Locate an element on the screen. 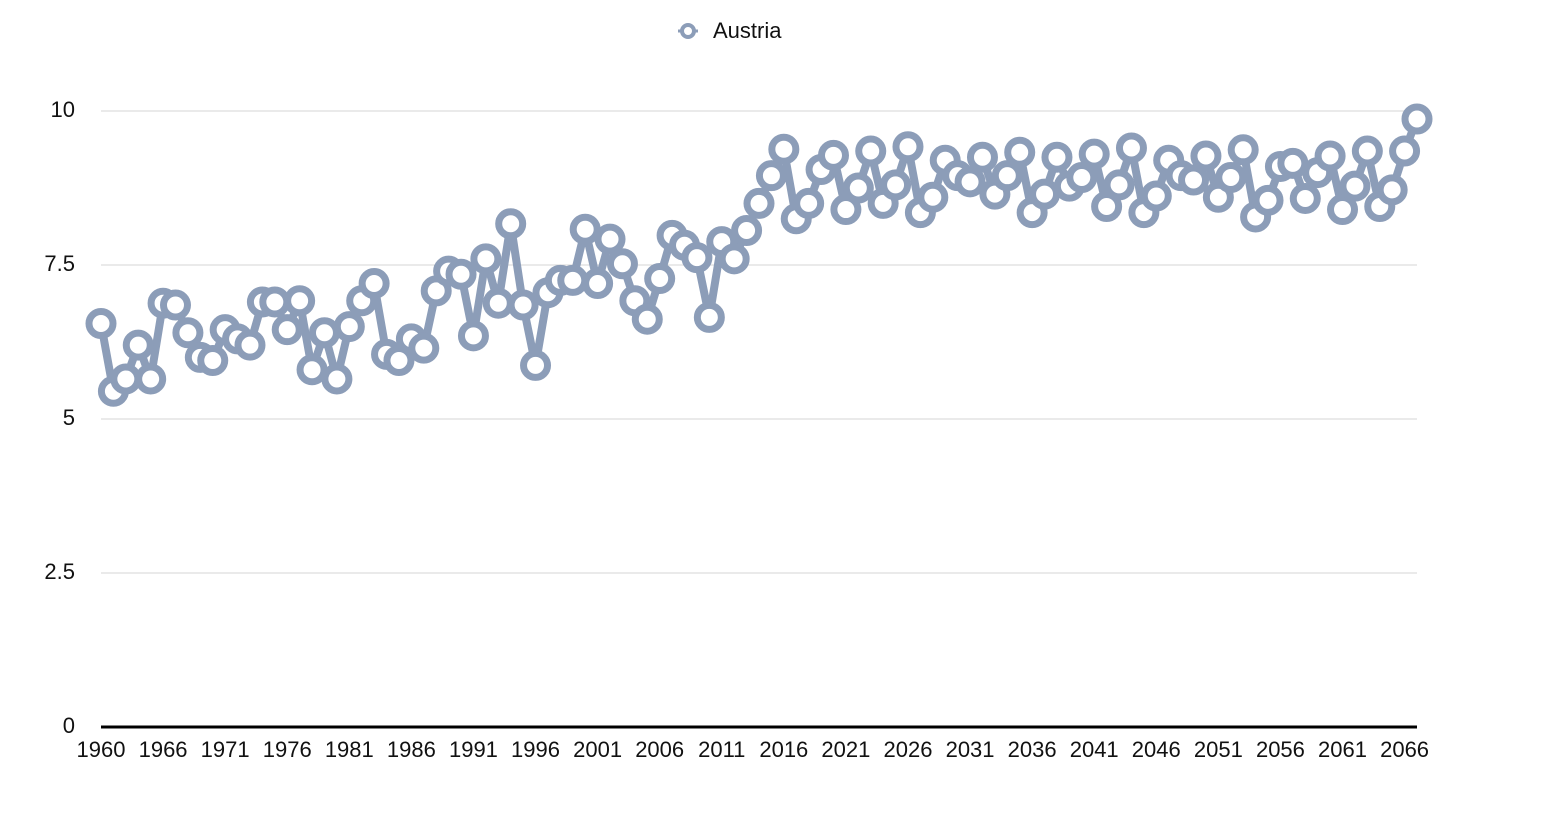 The height and width of the screenshot is (828, 1544). x-tick-label: 2011 is located at coordinates (721, 749).